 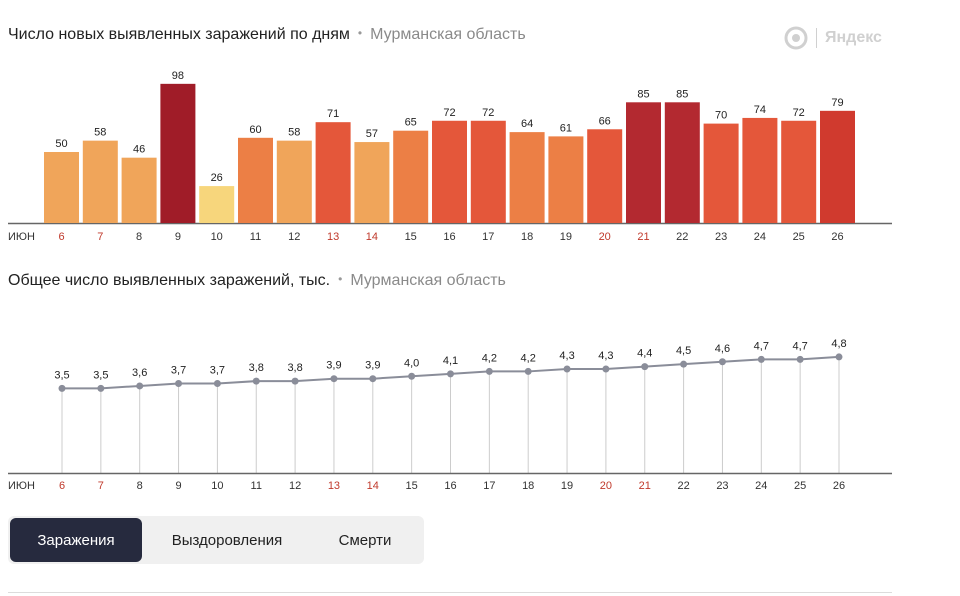 What do you see at coordinates (139, 373) in the screenshot?
I see `point-value-label: 3,6` at bounding box center [139, 373].